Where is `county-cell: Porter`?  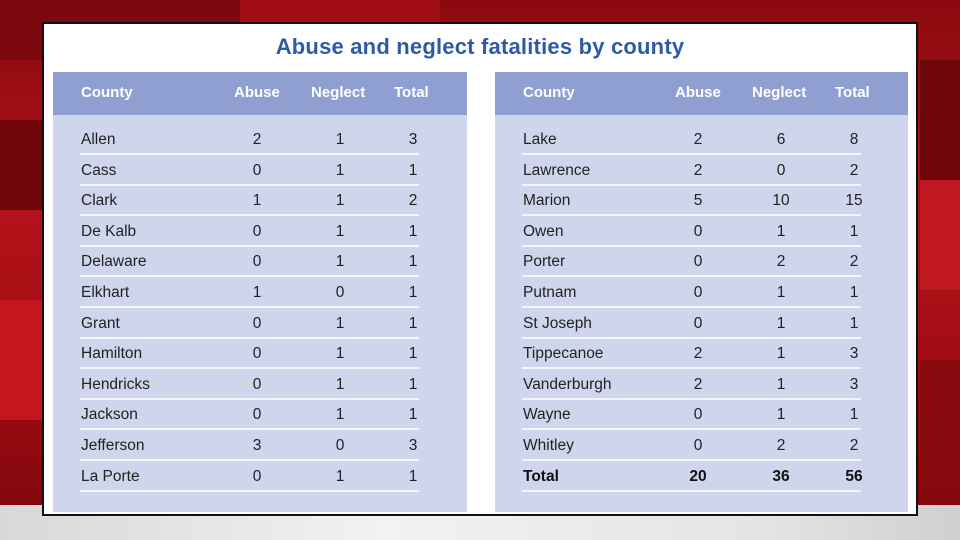 county-cell: Porter is located at coordinates (544, 262).